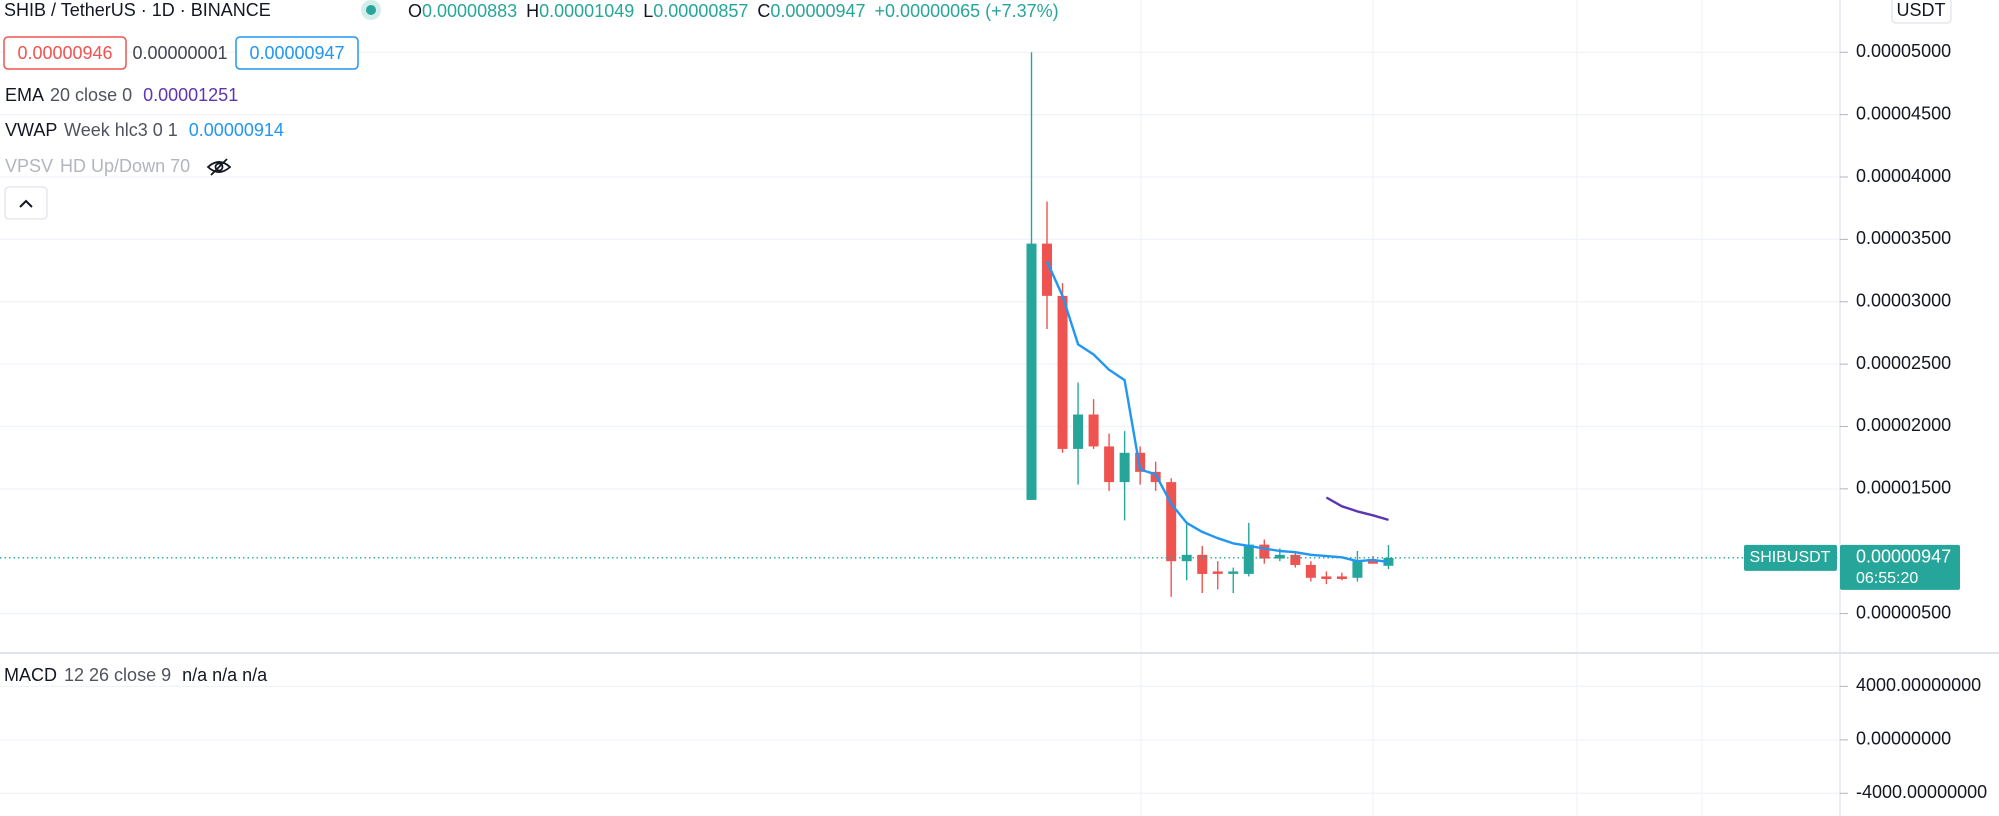  I want to click on indicator-legend: VWAP Week hlc3 0 1 0.00000914, so click(144, 130).